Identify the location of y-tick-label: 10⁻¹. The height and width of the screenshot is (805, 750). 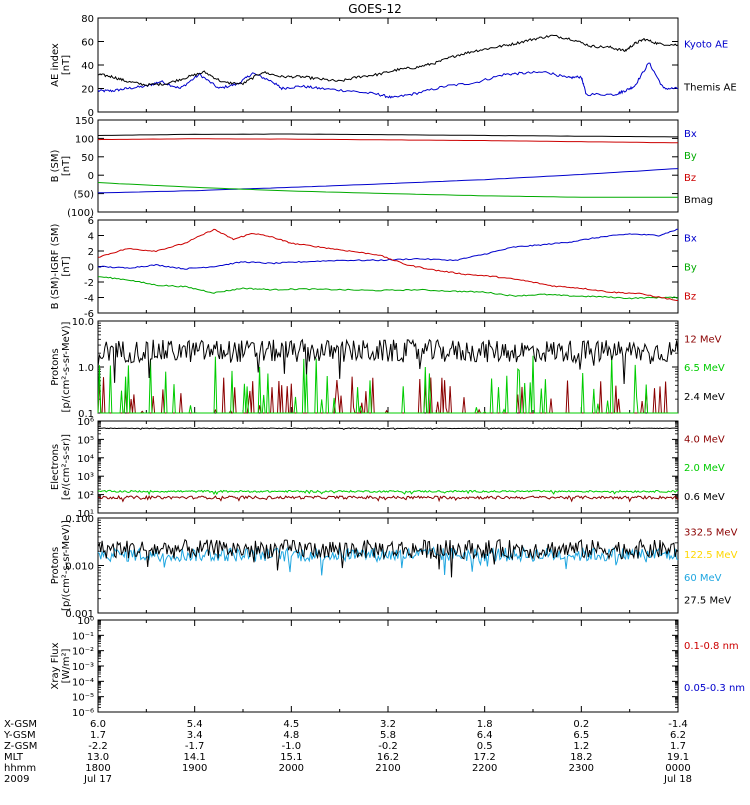
(83, 636).